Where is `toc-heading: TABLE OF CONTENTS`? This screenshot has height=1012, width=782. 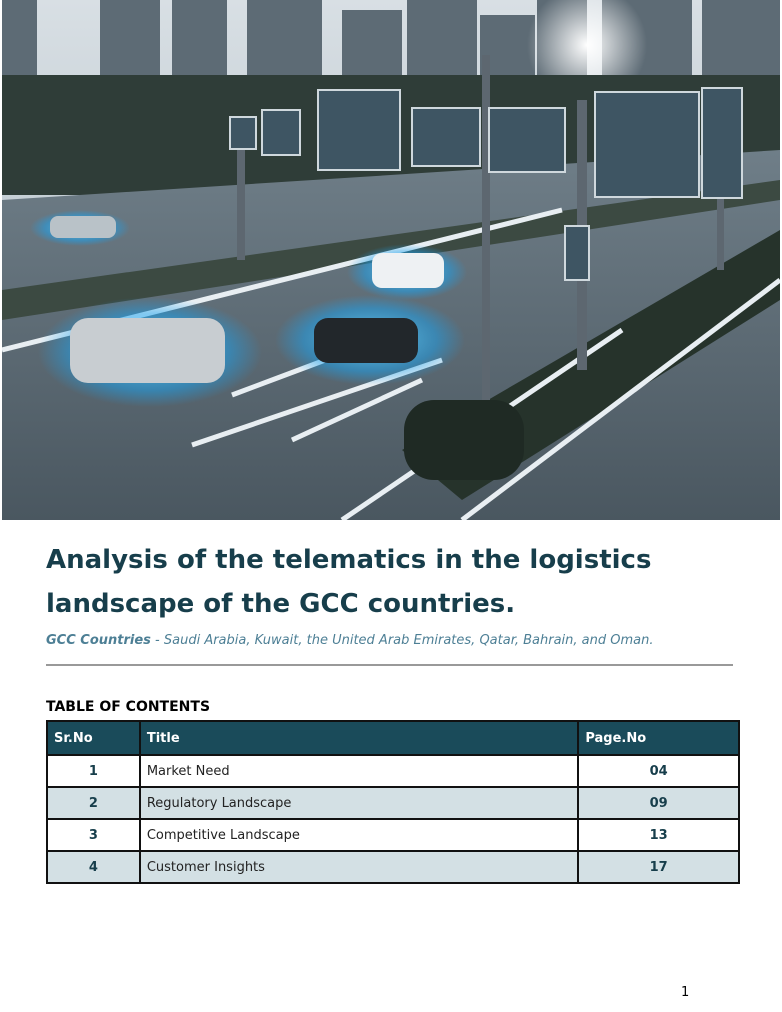
toc-heading: TABLE OF CONTENTS is located at coordinates (128, 707).